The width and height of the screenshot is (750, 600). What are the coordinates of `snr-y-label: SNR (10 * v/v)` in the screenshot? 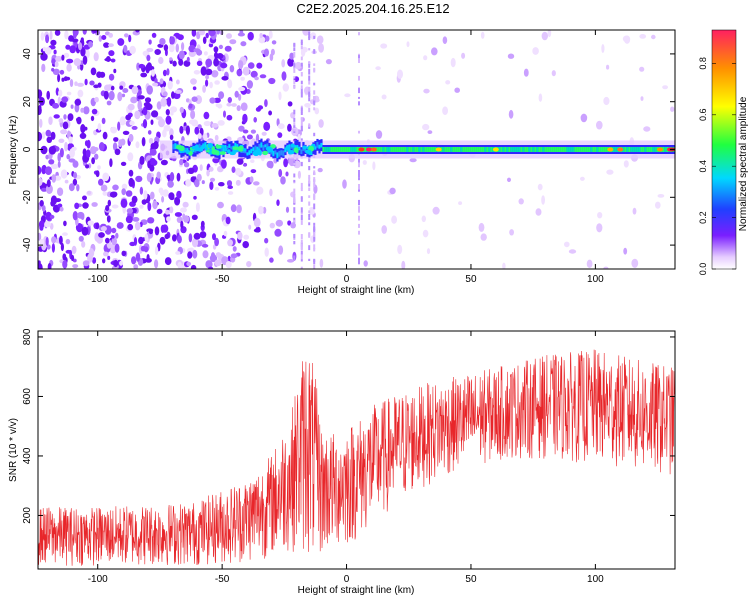 It's located at (13, 450).